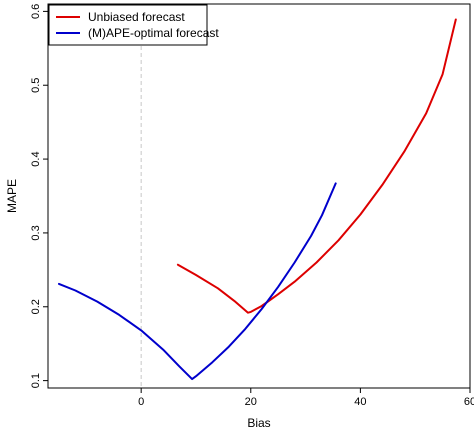 The height and width of the screenshot is (438, 474). I want to click on x-axis: 0 20 40 60, so click(306, 398).